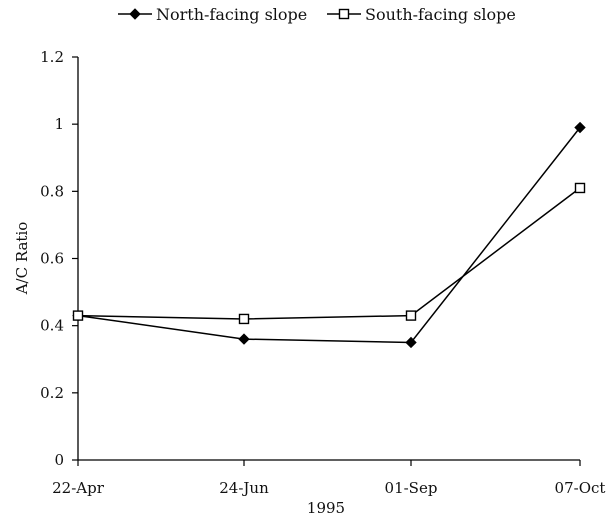 The width and height of the screenshot is (606, 520). Describe the element at coordinates (52, 326) in the screenshot. I see `y-tick-label: 0.4` at that location.